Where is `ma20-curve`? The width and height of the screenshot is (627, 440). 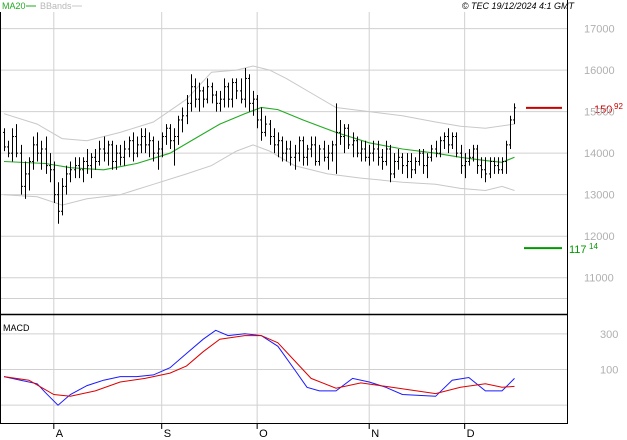
ma20-curve is located at coordinates (259, 138).